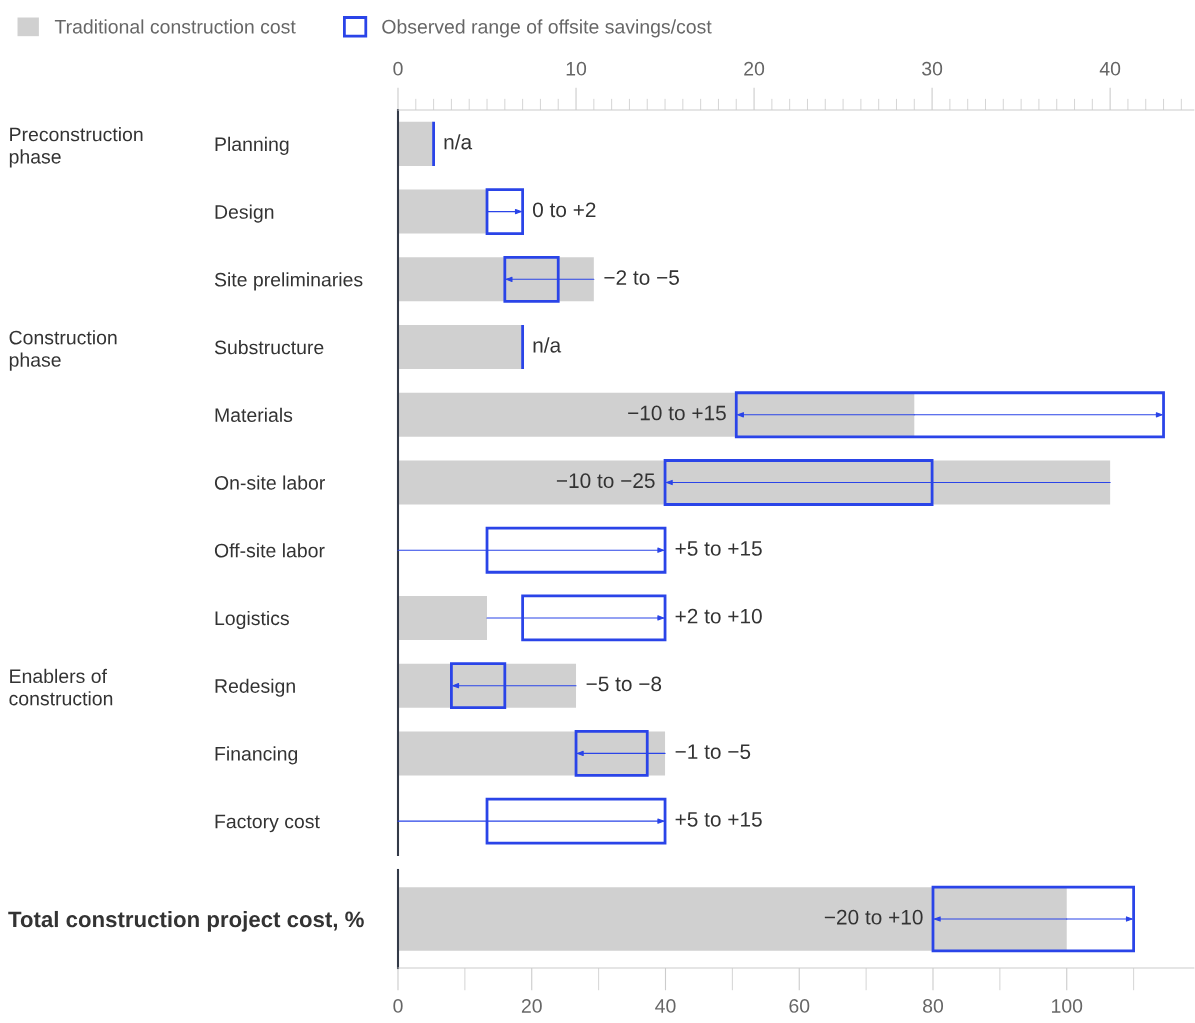 The height and width of the screenshot is (1023, 1195). What do you see at coordinates (63, 350) in the screenshot?
I see `text: Construction phase` at bounding box center [63, 350].